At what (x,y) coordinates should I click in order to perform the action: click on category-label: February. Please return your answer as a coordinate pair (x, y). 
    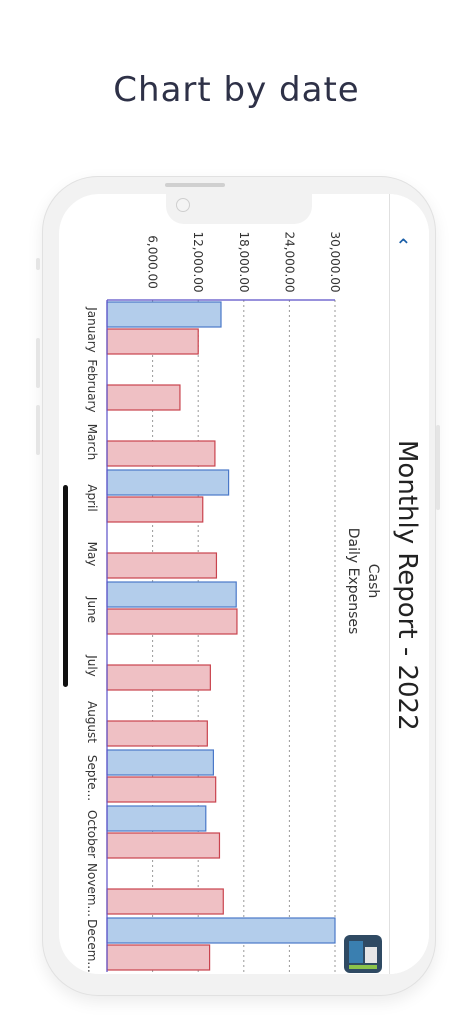
    Looking at the image, I should click on (92, 385).